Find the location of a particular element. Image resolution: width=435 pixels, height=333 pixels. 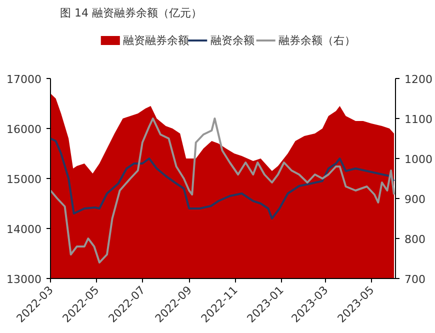

y2-tick-label: 900 is located at coordinates (415, 199).